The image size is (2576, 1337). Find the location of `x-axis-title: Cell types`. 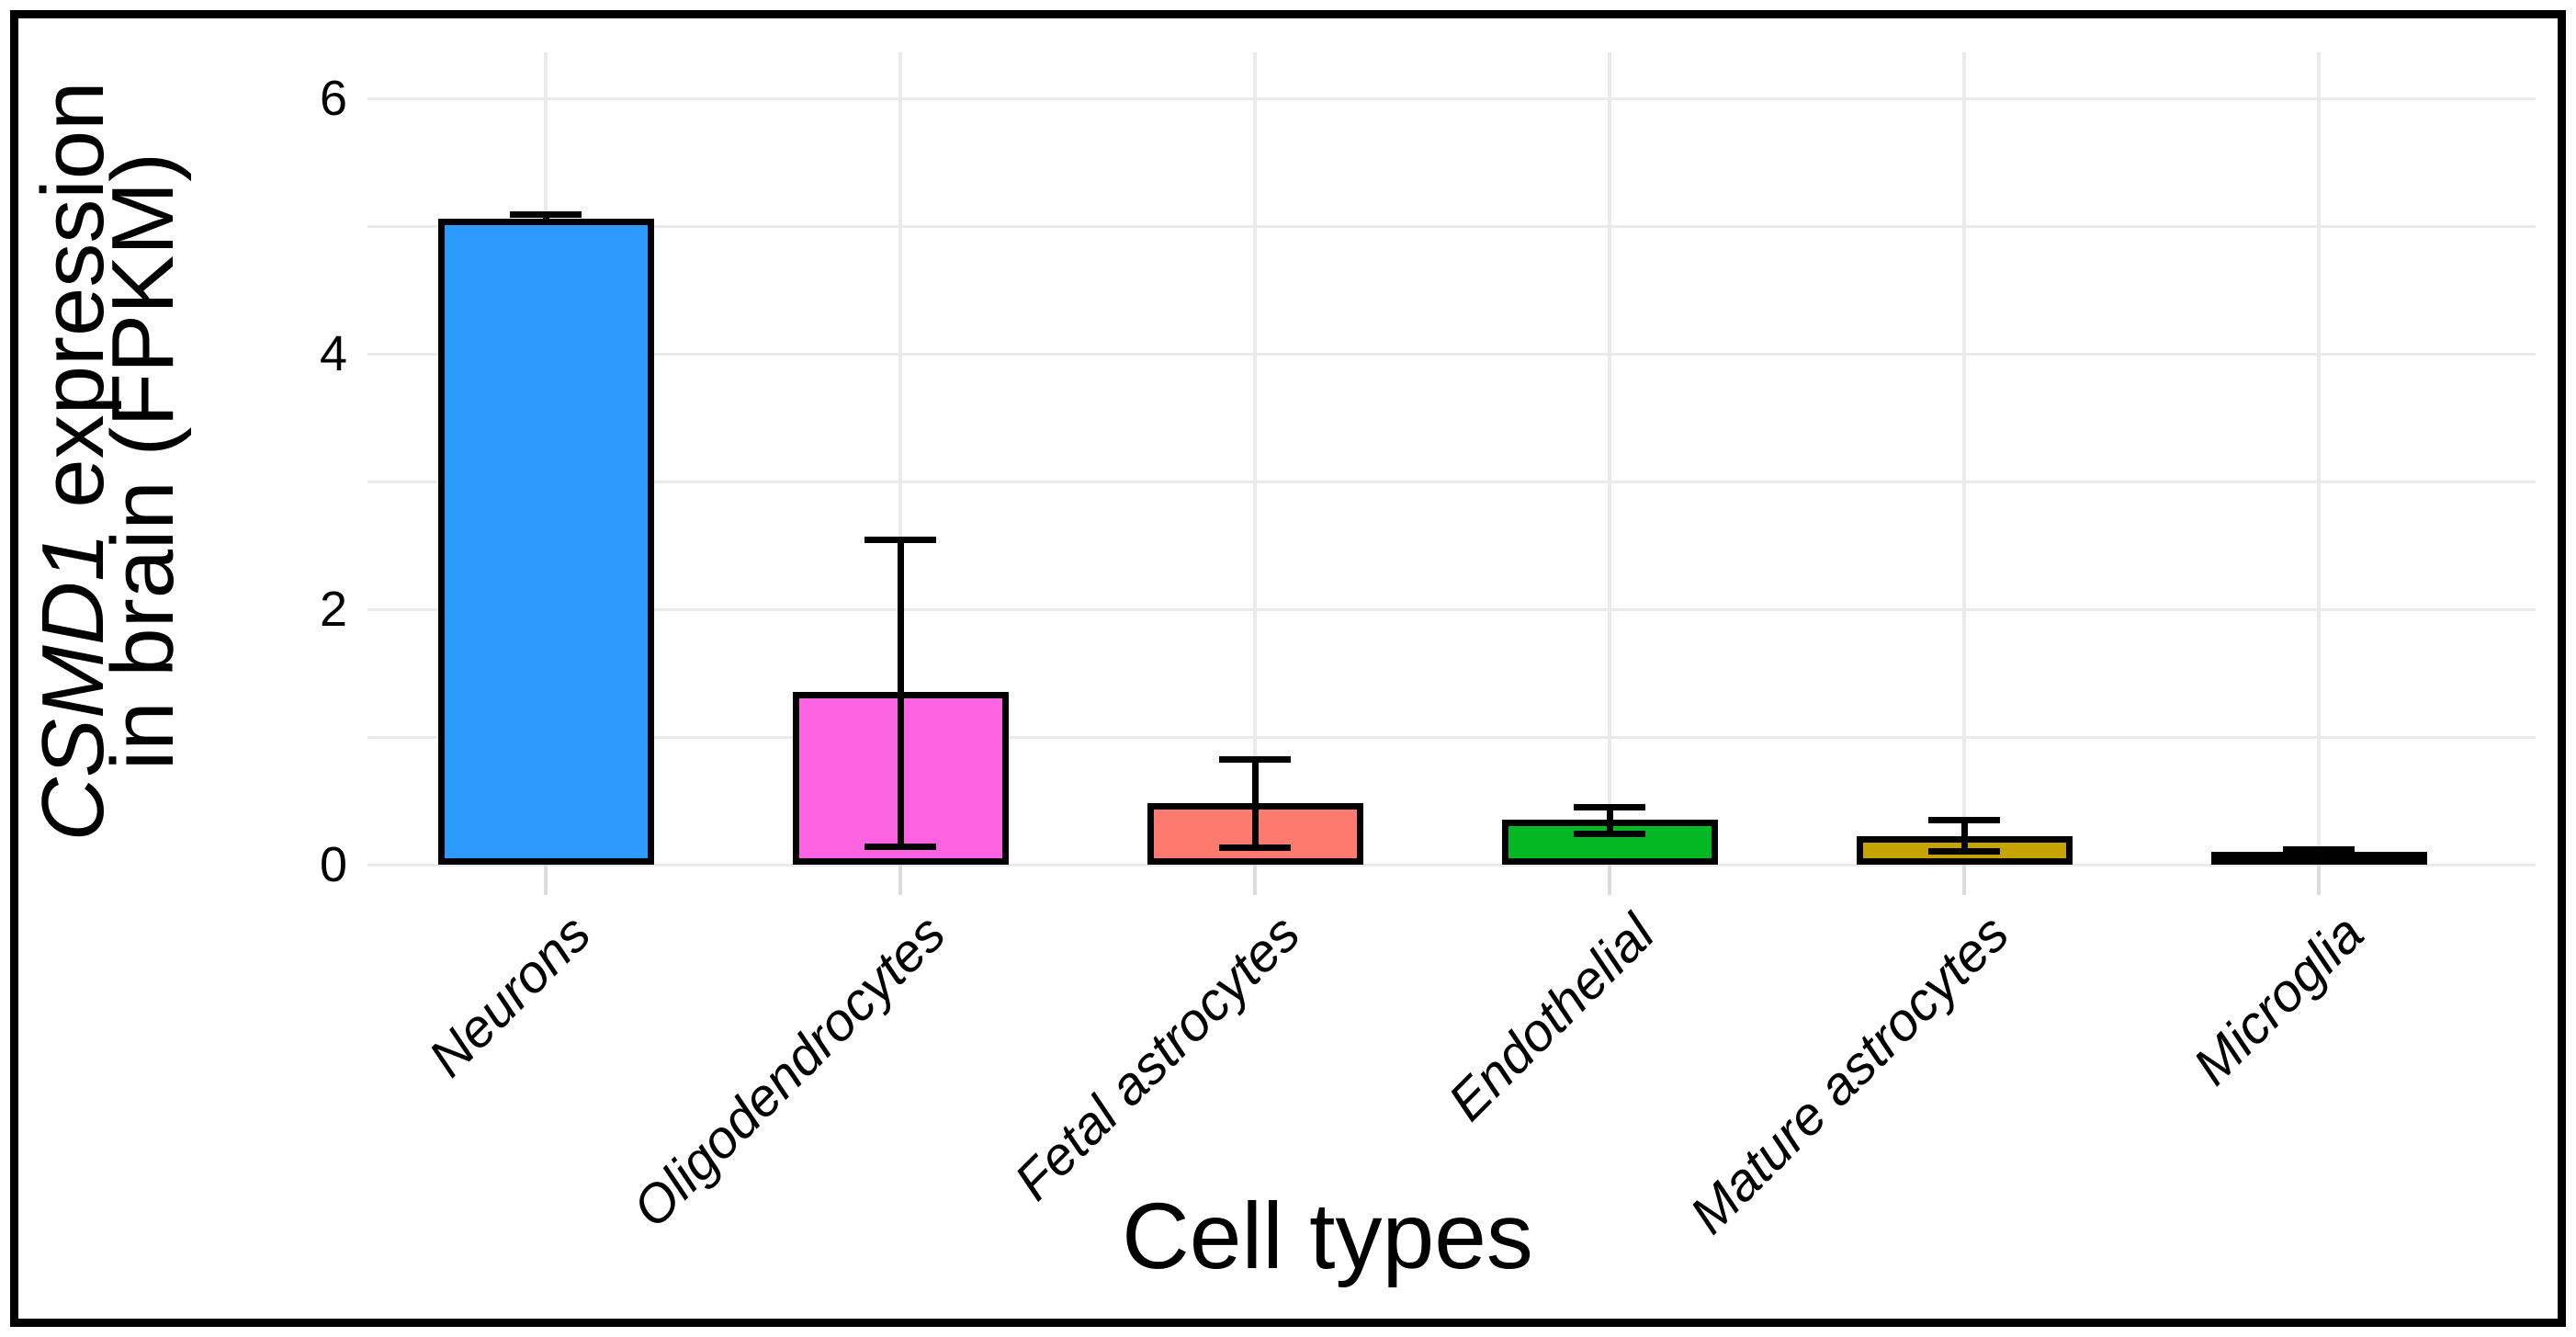

x-axis-title: Cell types is located at coordinates (1327, 1236).